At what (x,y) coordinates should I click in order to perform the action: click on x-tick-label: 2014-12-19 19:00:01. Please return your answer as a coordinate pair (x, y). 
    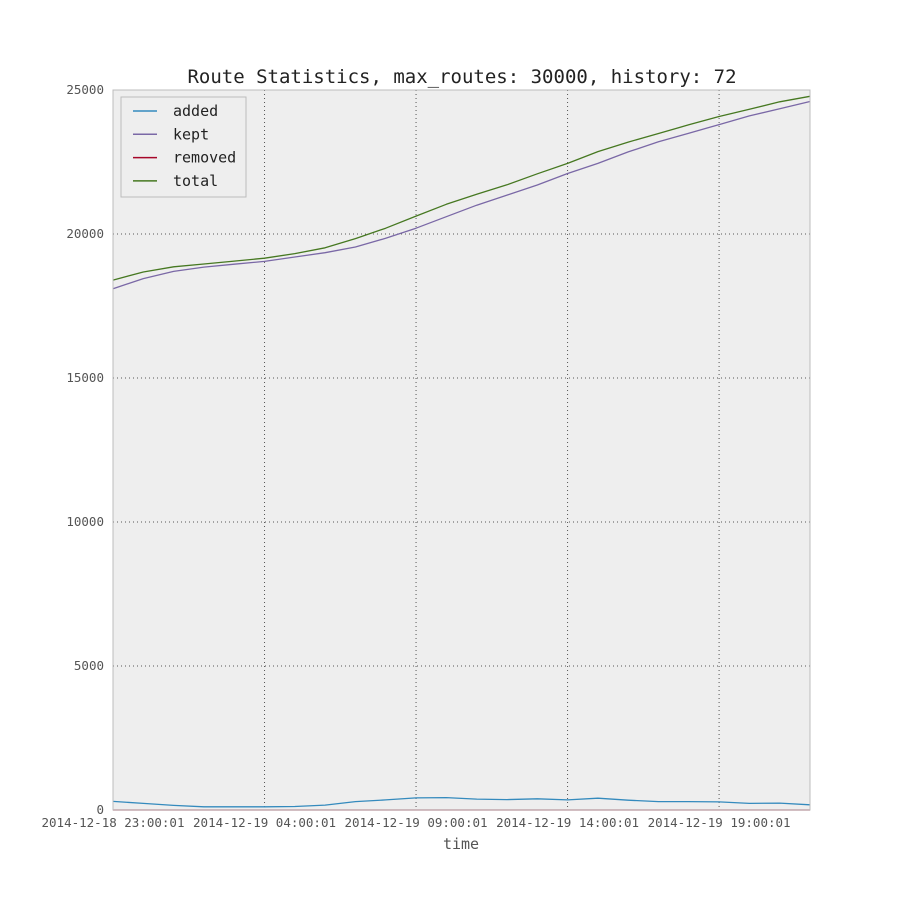
    Looking at the image, I should click on (719, 822).